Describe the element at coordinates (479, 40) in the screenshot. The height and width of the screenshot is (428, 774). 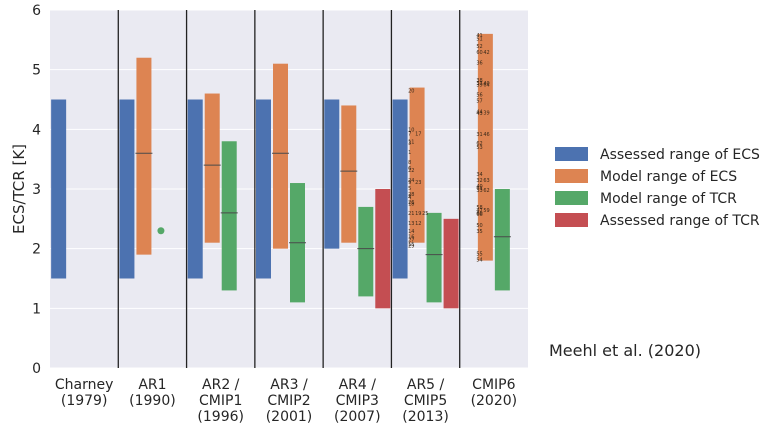
I see `model-rank-label: 51` at that location.